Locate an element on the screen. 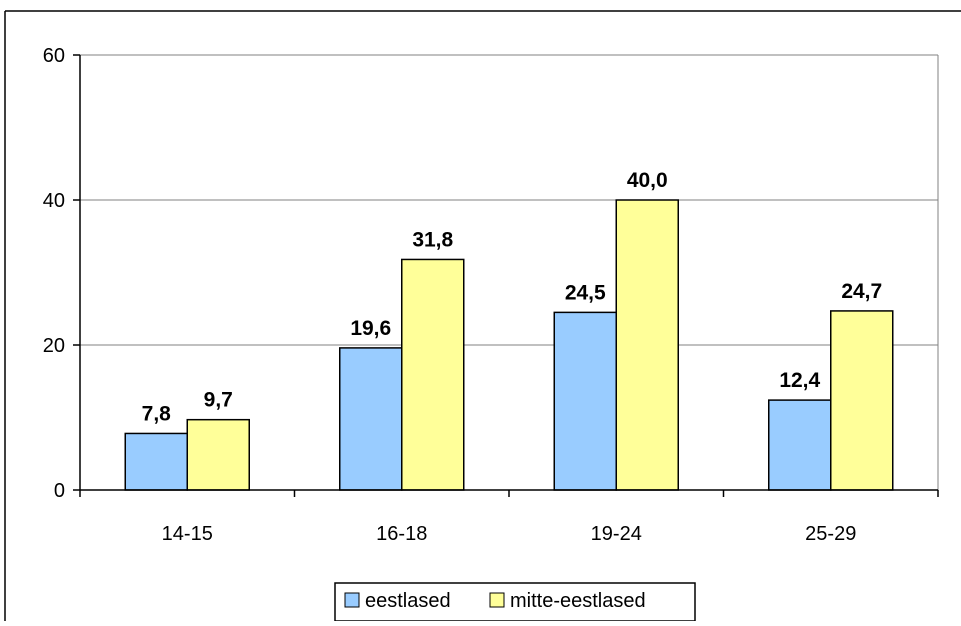 This screenshot has width=961, height=626. legend-label-mitte-eestlased: mitte-eestlased is located at coordinates (578, 601).